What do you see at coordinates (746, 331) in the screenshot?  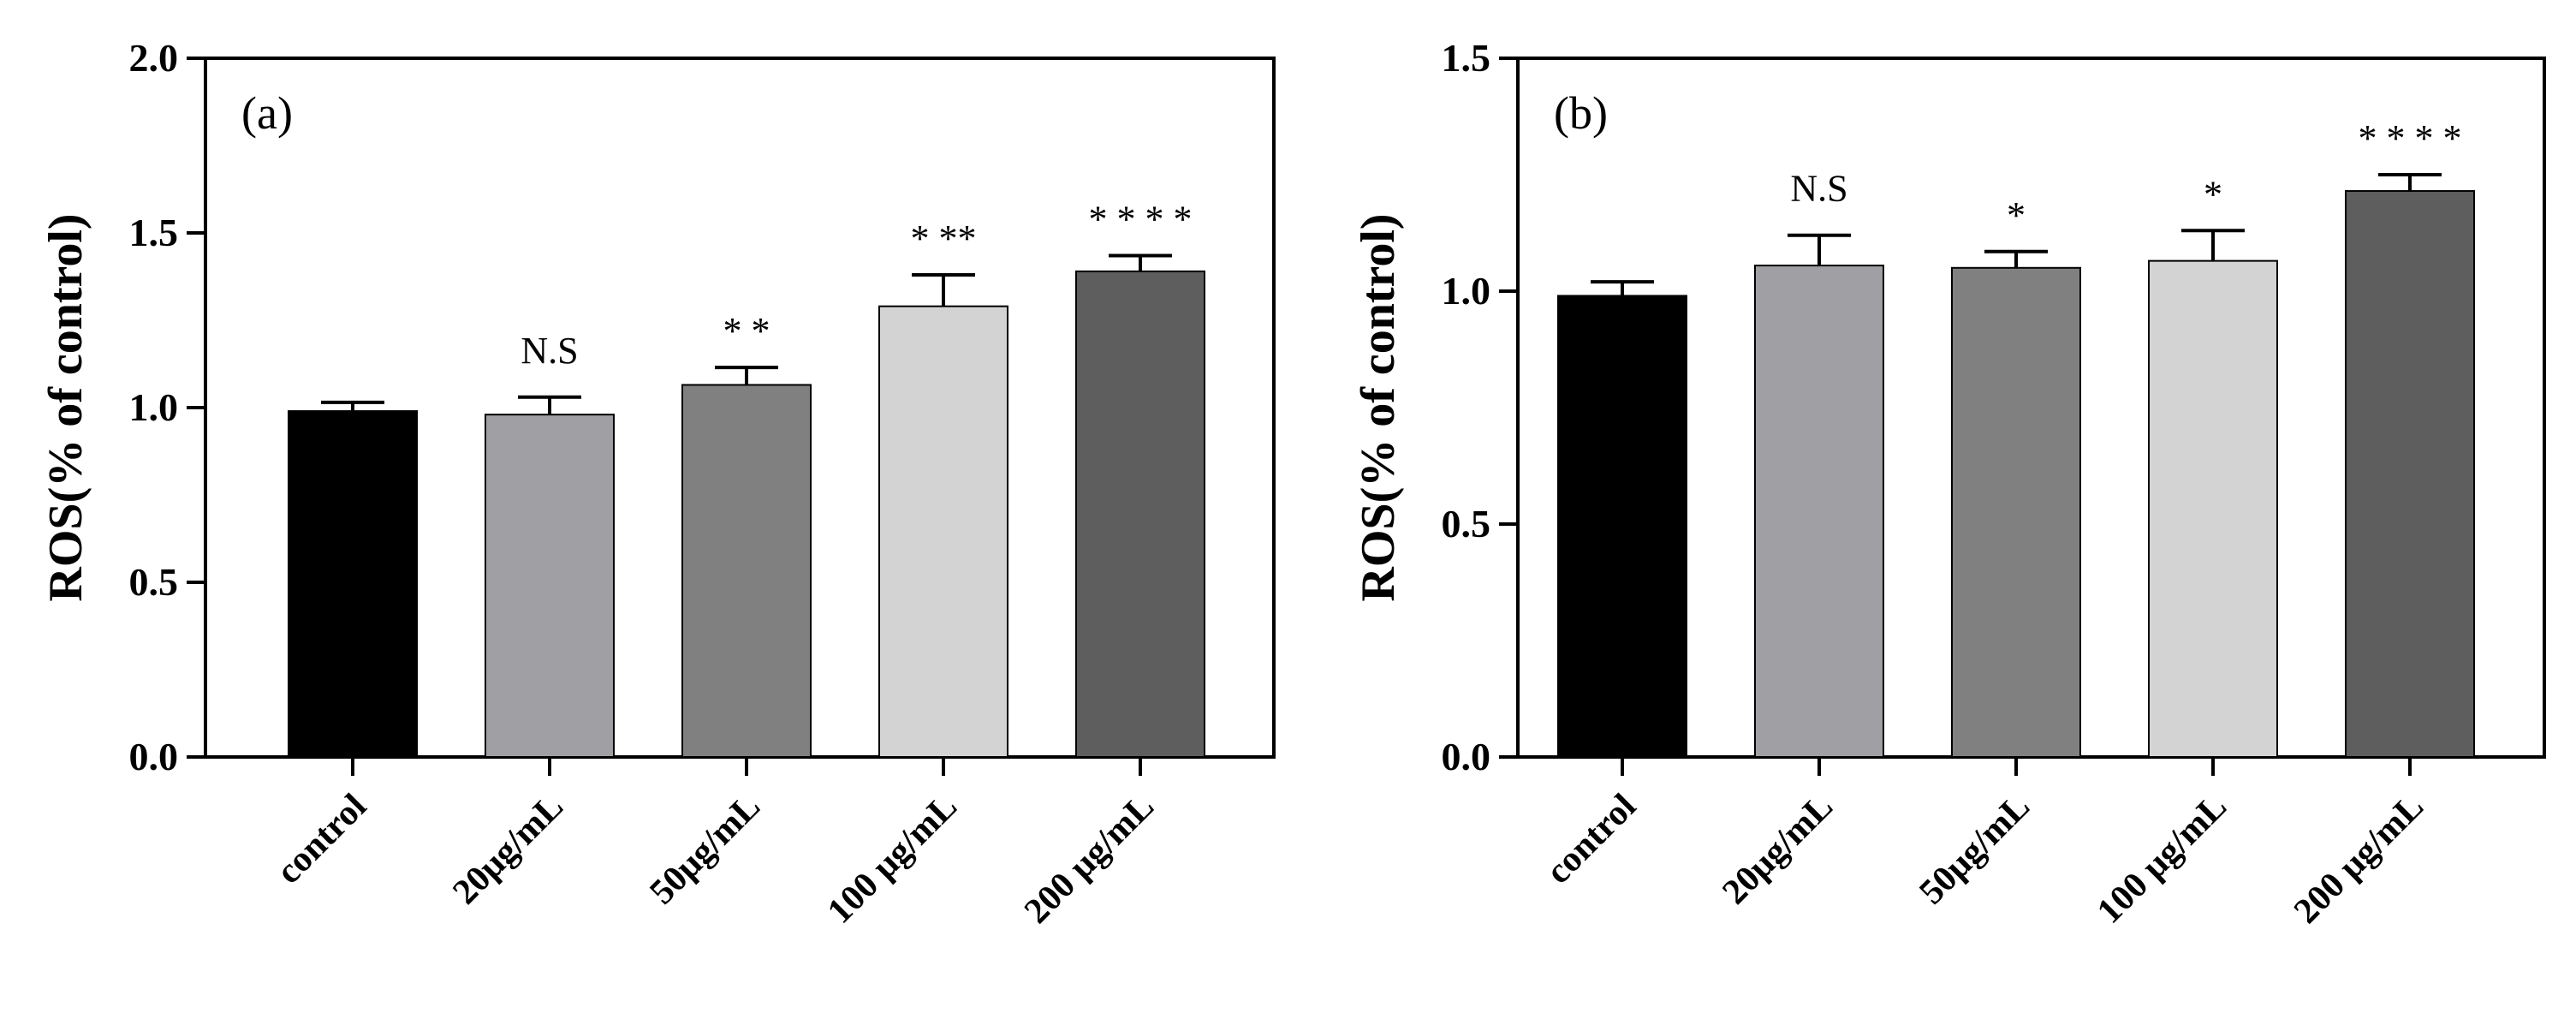 I see `significance-label: * *` at bounding box center [746, 331].